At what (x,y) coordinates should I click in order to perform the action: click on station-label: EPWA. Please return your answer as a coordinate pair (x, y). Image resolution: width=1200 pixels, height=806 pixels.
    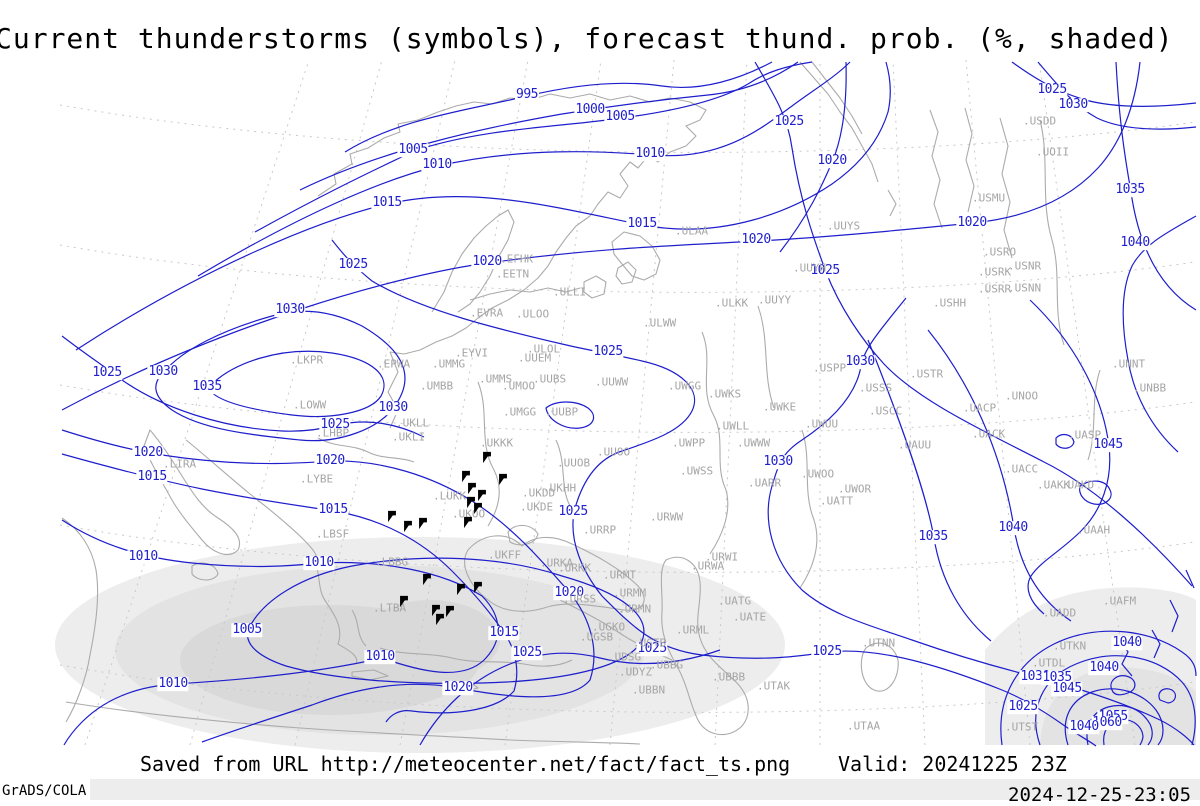
    Looking at the image, I should click on (394, 364).